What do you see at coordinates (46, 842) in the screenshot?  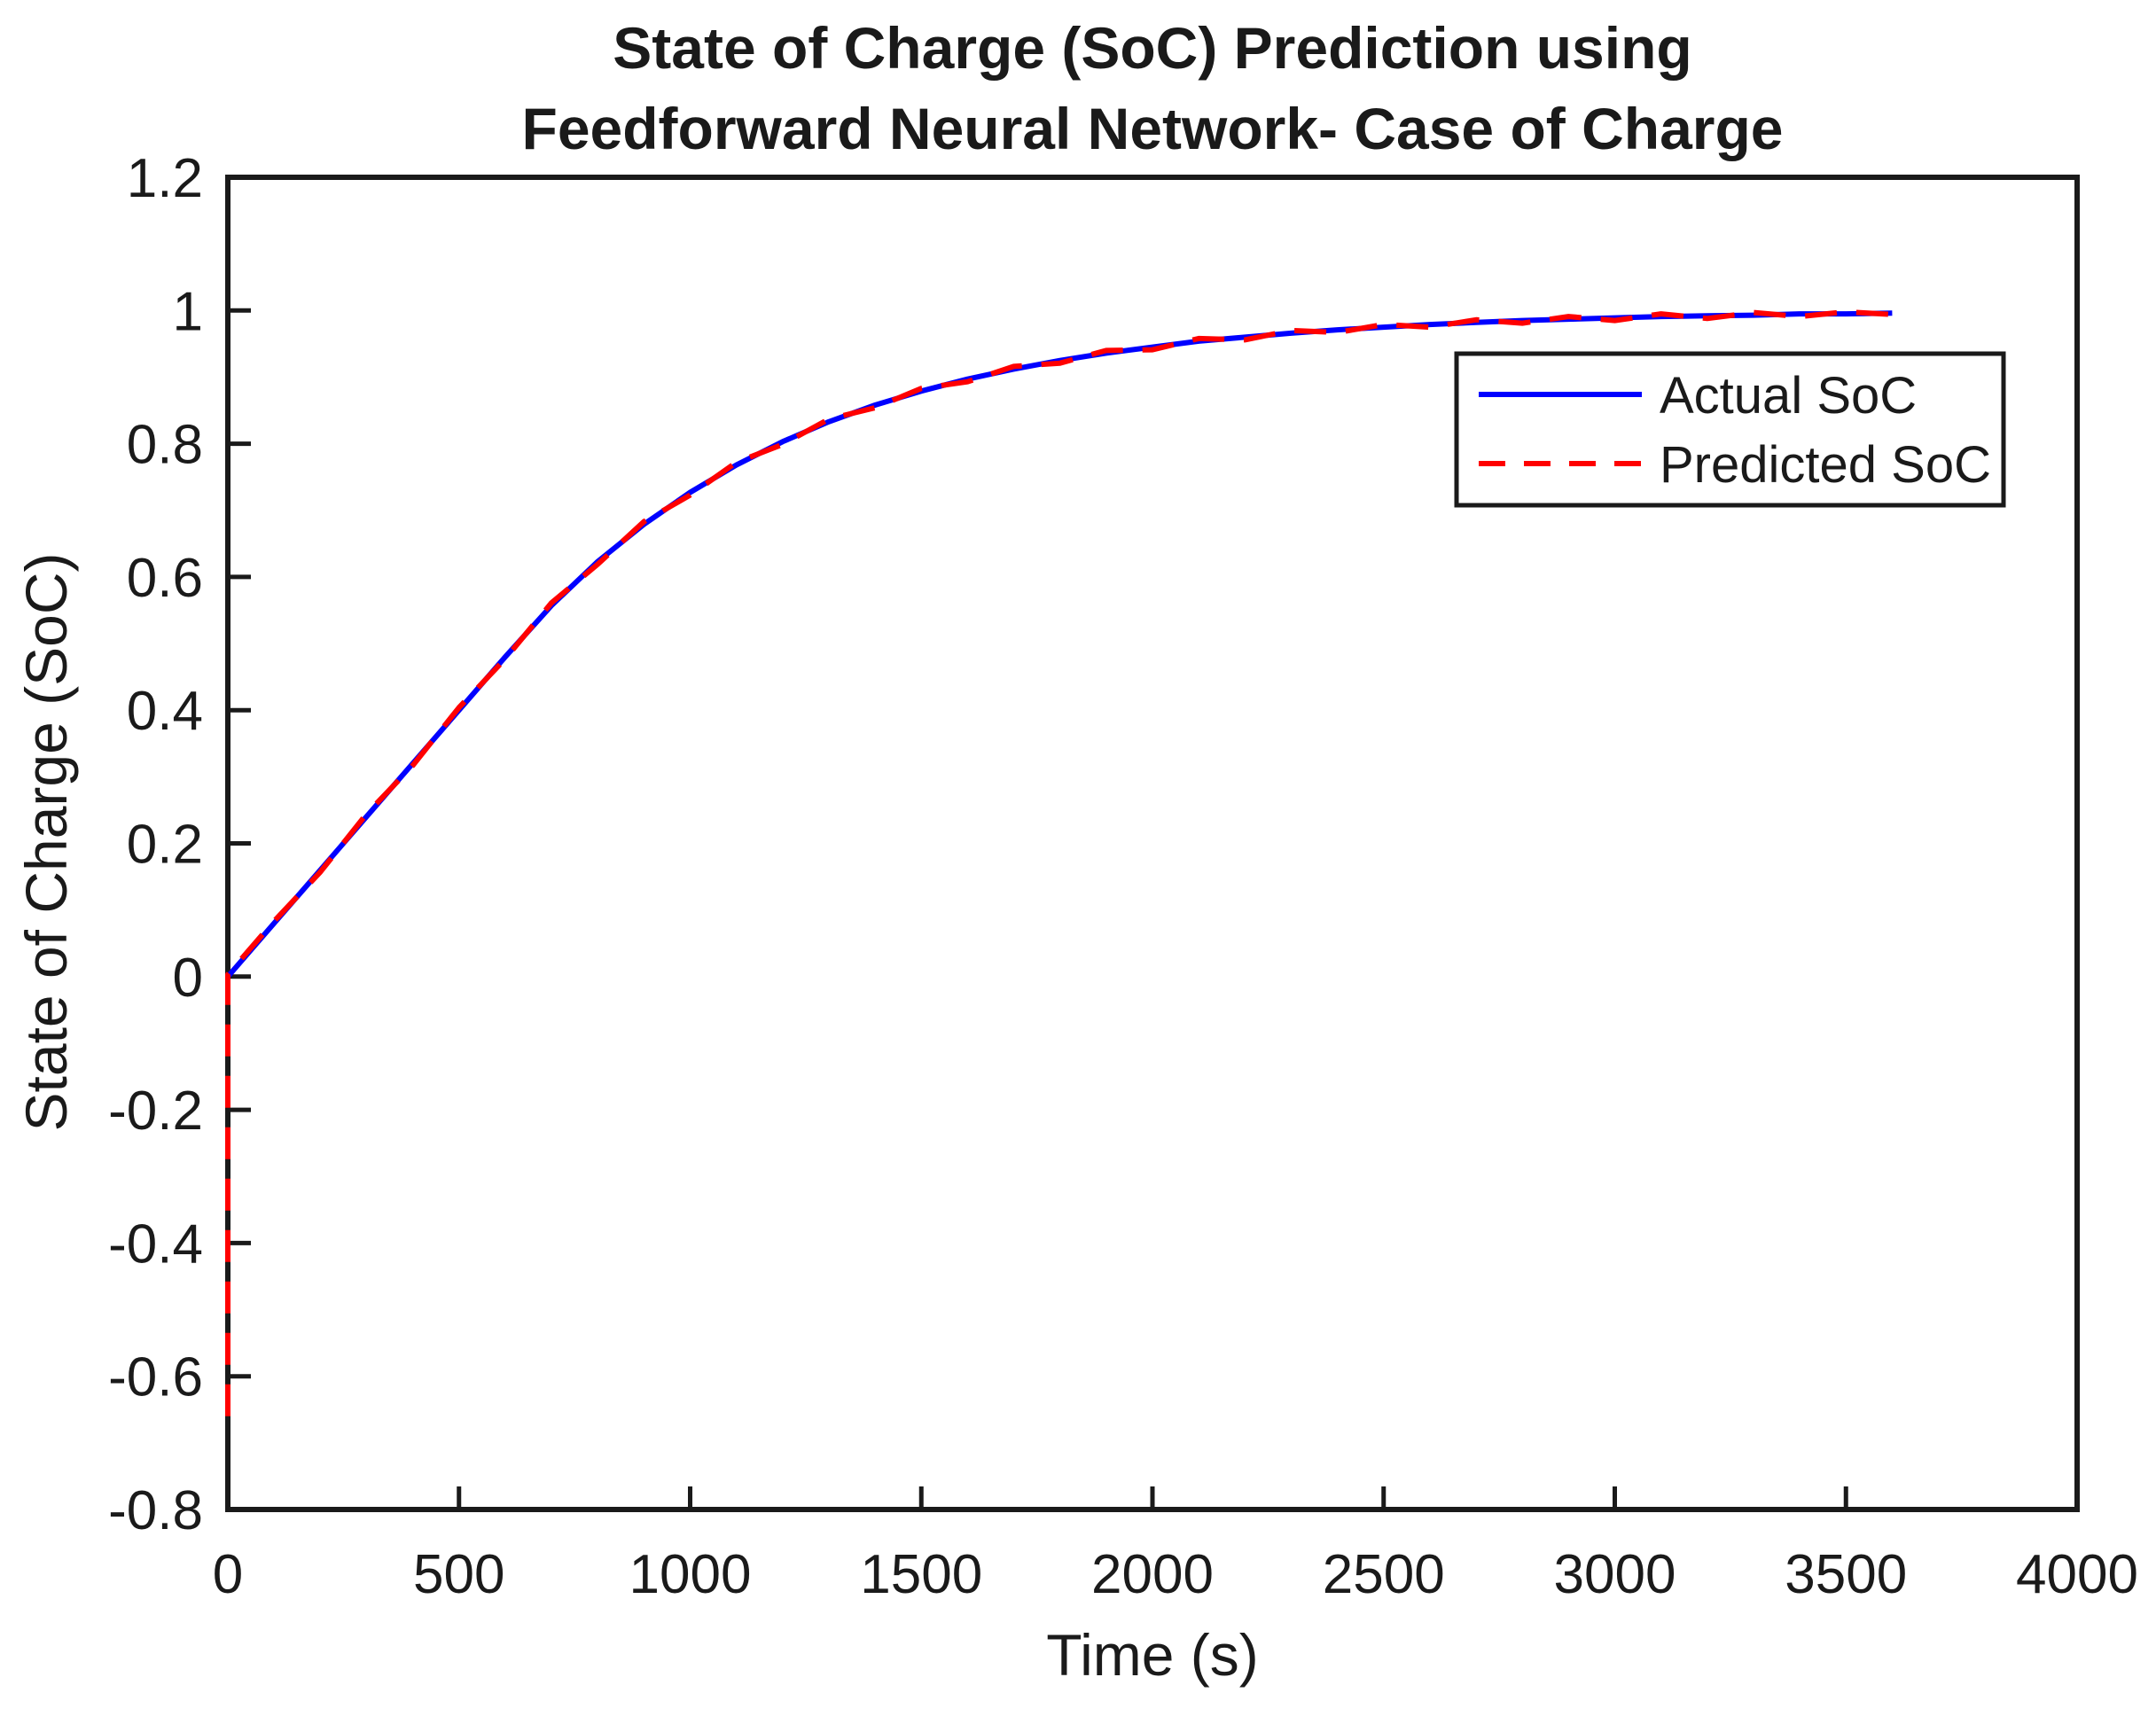 I see `y-axis-label: State of Charge (SoC)` at bounding box center [46, 842].